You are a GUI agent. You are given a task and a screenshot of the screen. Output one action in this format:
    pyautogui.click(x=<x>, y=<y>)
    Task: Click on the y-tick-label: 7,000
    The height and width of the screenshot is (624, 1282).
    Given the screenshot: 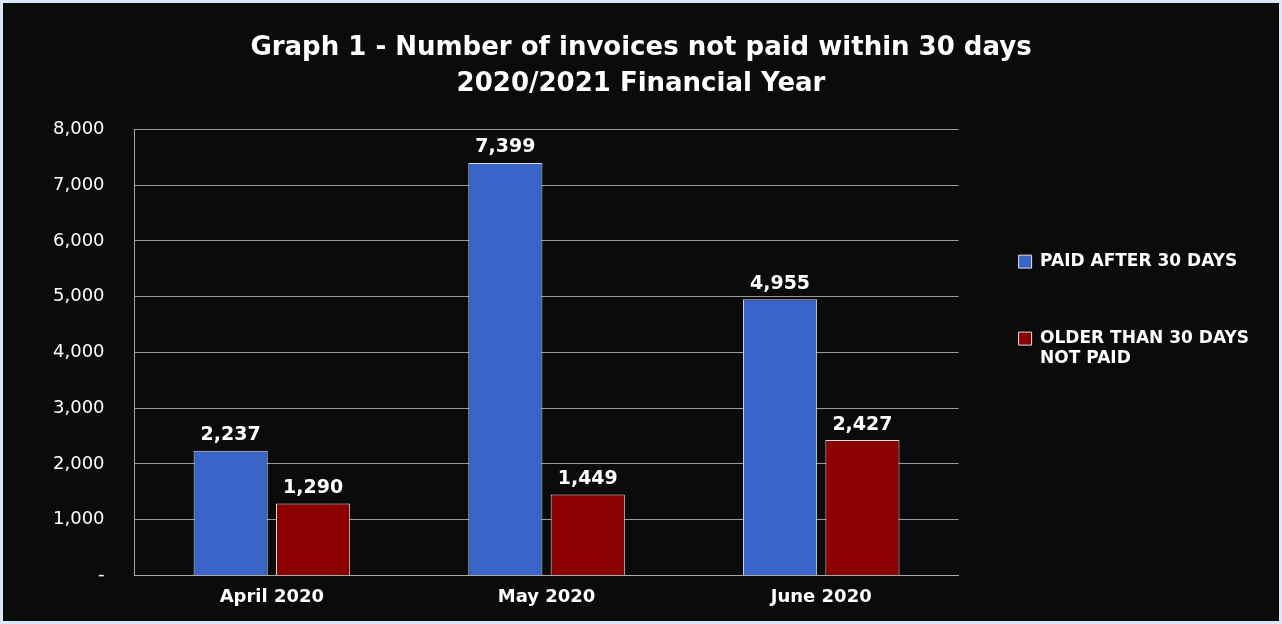 What is the action you would take?
    pyautogui.click(x=79, y=183)
    